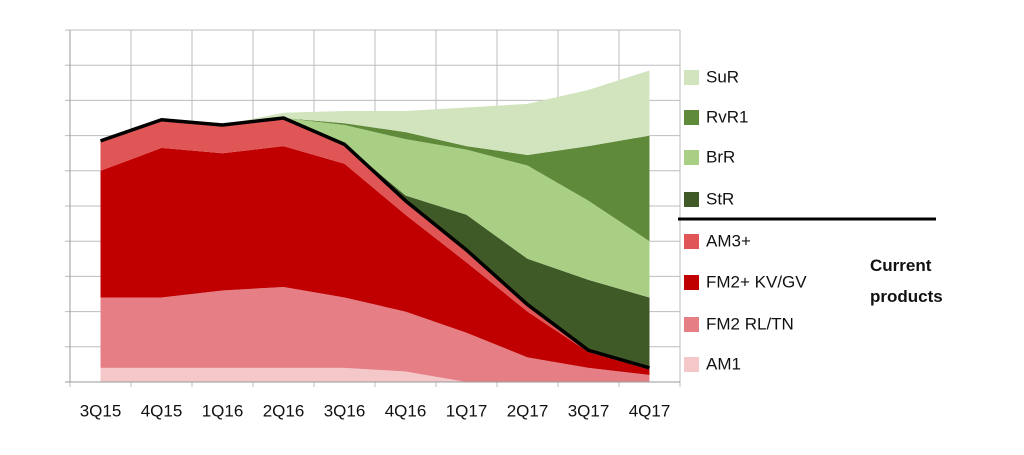  What do you see at coordinates (906, 296) in the screenshot?
I see `annotation-line: products` at bounding box center [906, 296].